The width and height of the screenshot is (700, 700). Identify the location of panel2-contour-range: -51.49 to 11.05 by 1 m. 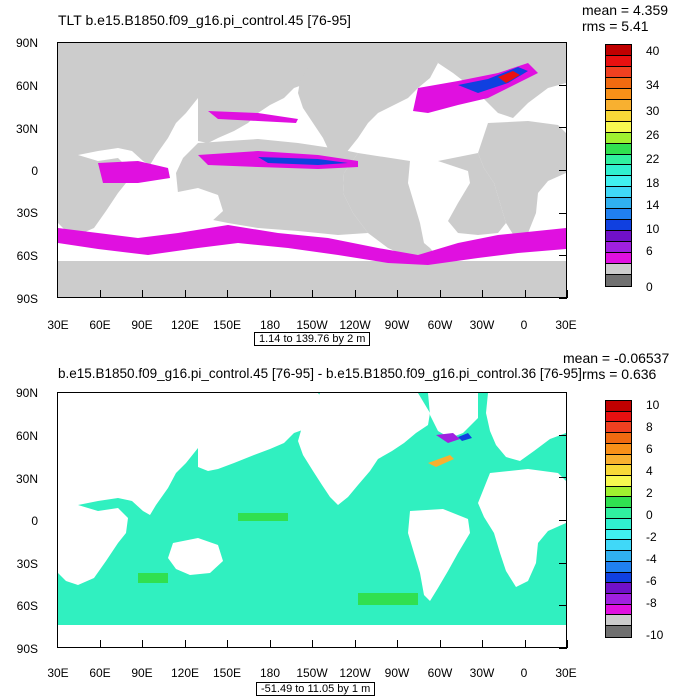
(316, 689).